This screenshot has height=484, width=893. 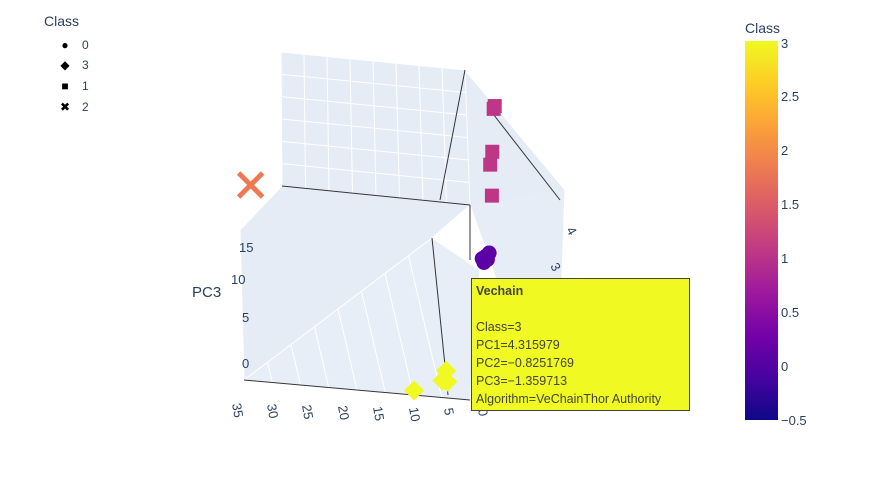 I want to click on x-tick-label: 30, so click(x=272, y=411).